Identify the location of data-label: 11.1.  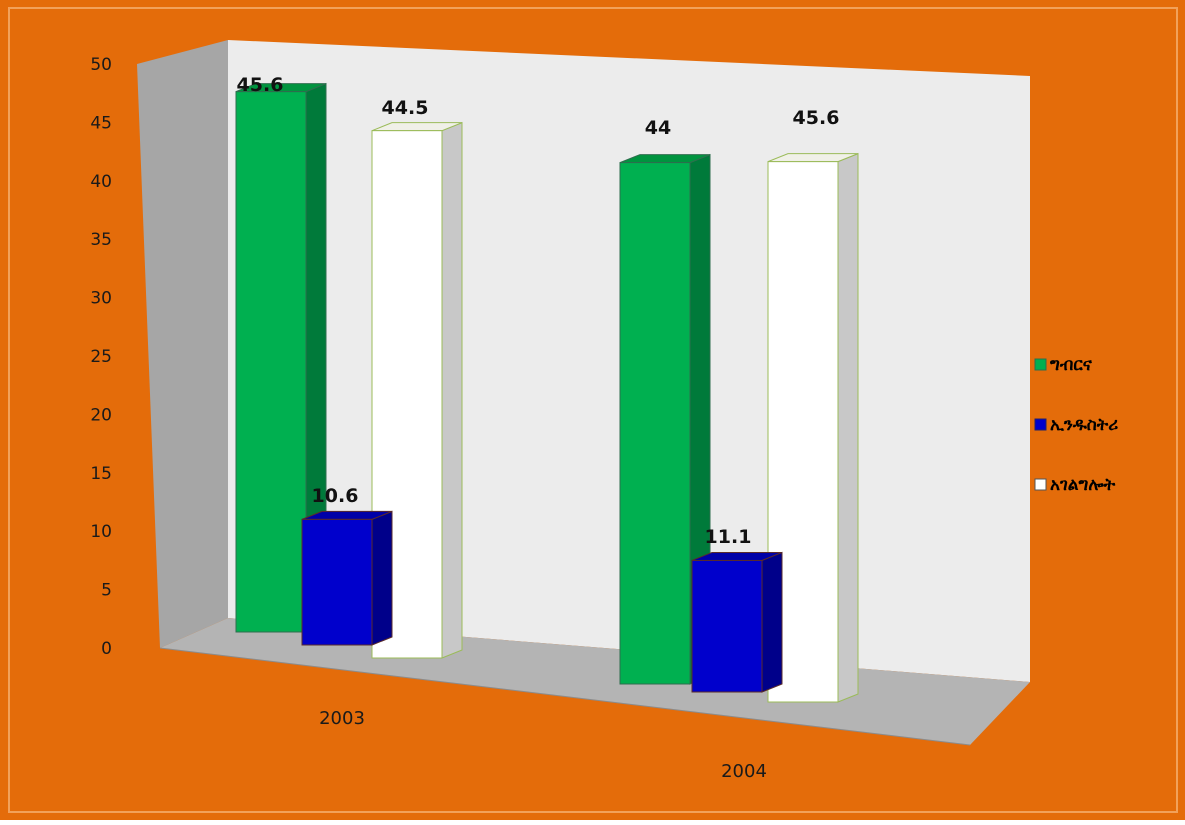
(728, 537).